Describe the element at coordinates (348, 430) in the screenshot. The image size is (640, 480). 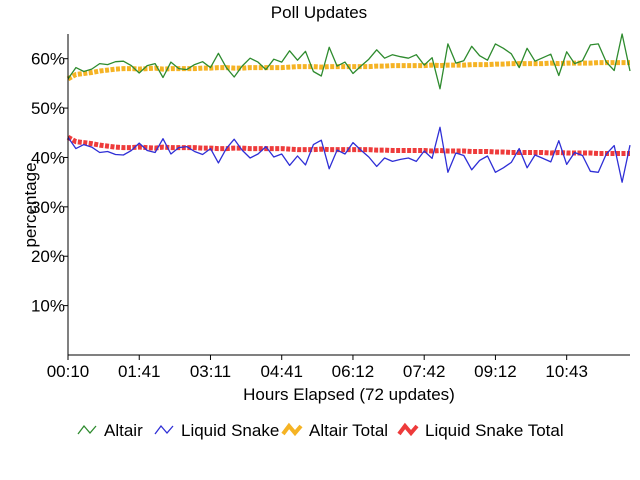
I see `legend-label-altair-total: Altair Total` at that location.